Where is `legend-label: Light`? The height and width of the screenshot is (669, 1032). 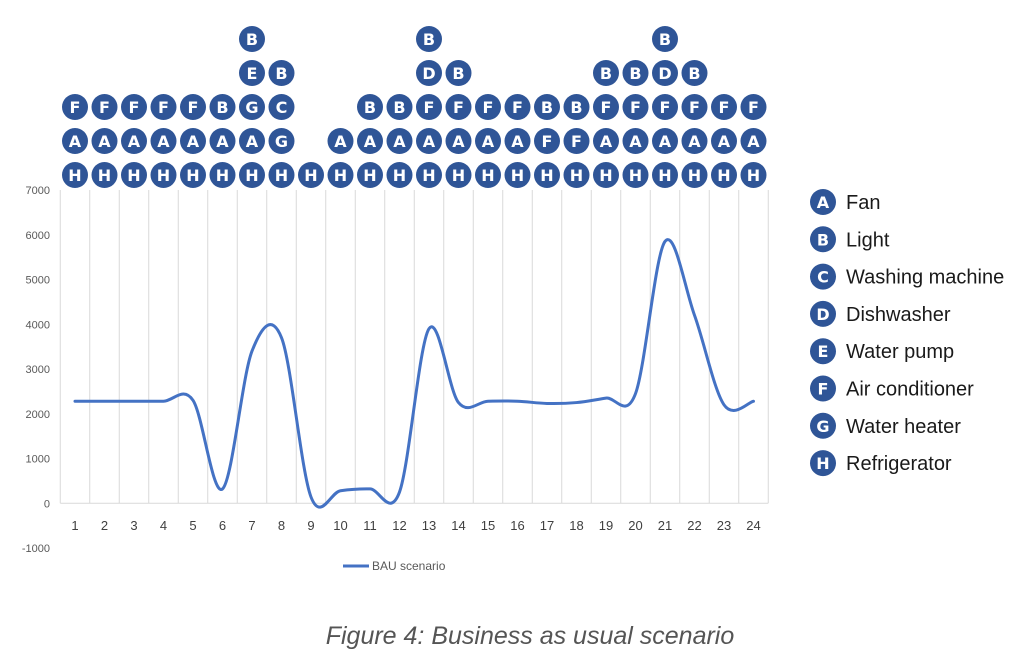 legend-label: Light is located at coordinates (868, 240).